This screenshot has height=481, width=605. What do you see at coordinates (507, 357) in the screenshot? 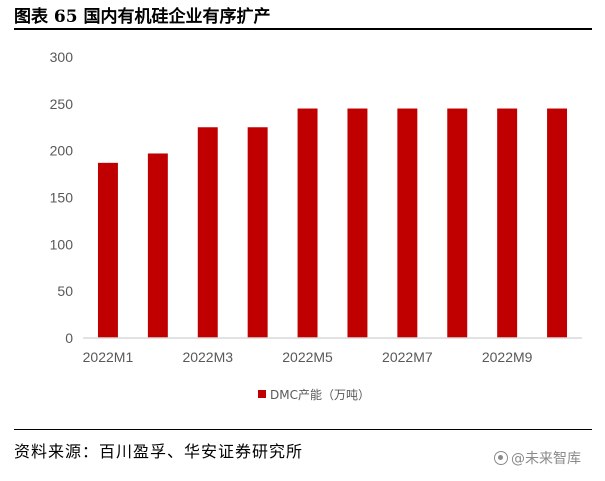
I see `x-tick-label: 2022M9` at bounding box center [507, 357].